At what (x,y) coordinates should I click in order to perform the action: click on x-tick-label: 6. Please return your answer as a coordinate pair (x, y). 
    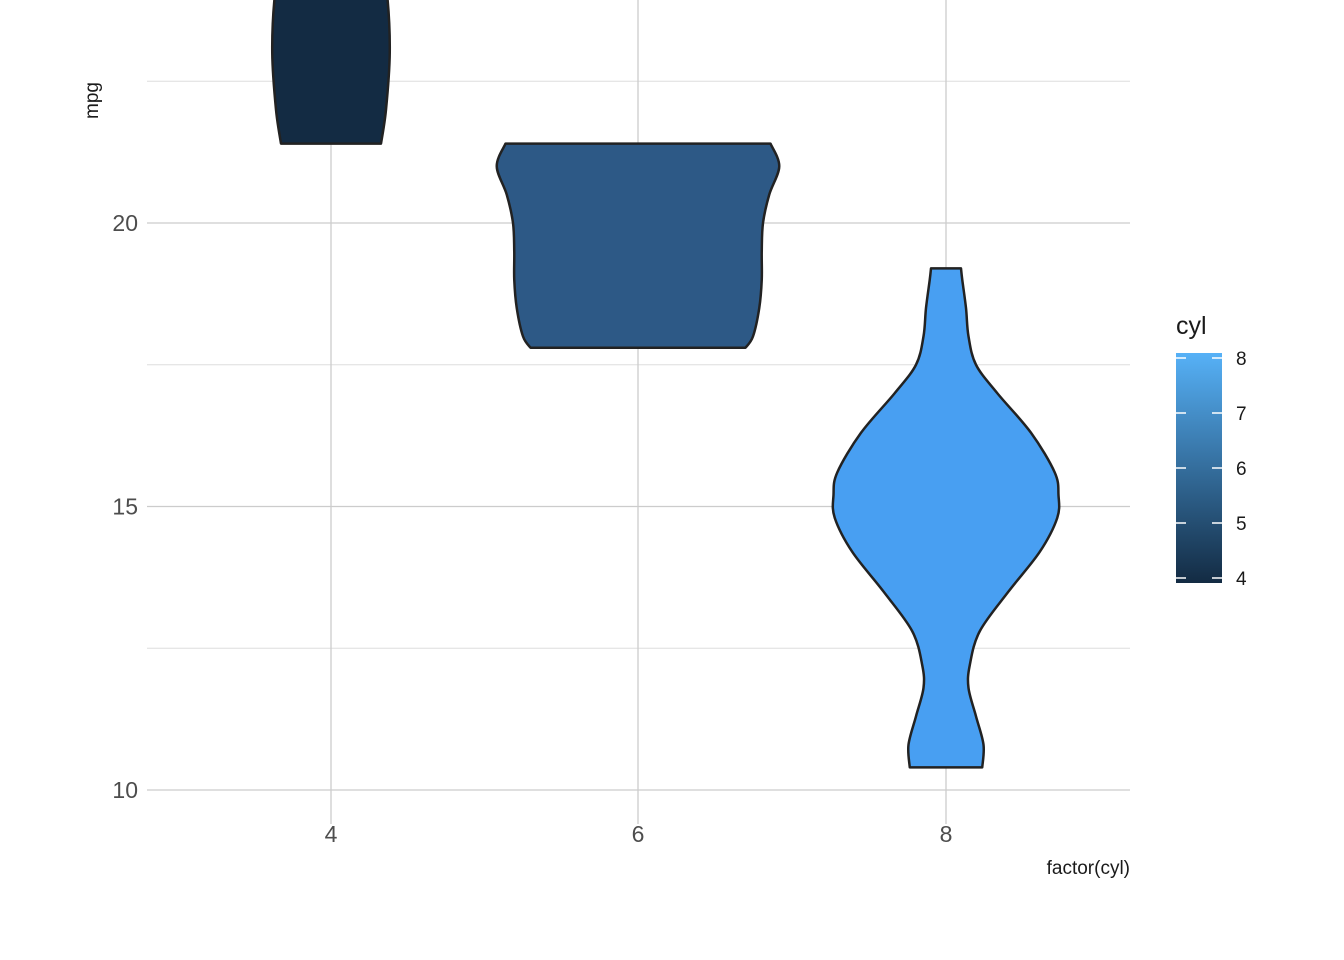
    Looking at the image, I should click on (638, 834).